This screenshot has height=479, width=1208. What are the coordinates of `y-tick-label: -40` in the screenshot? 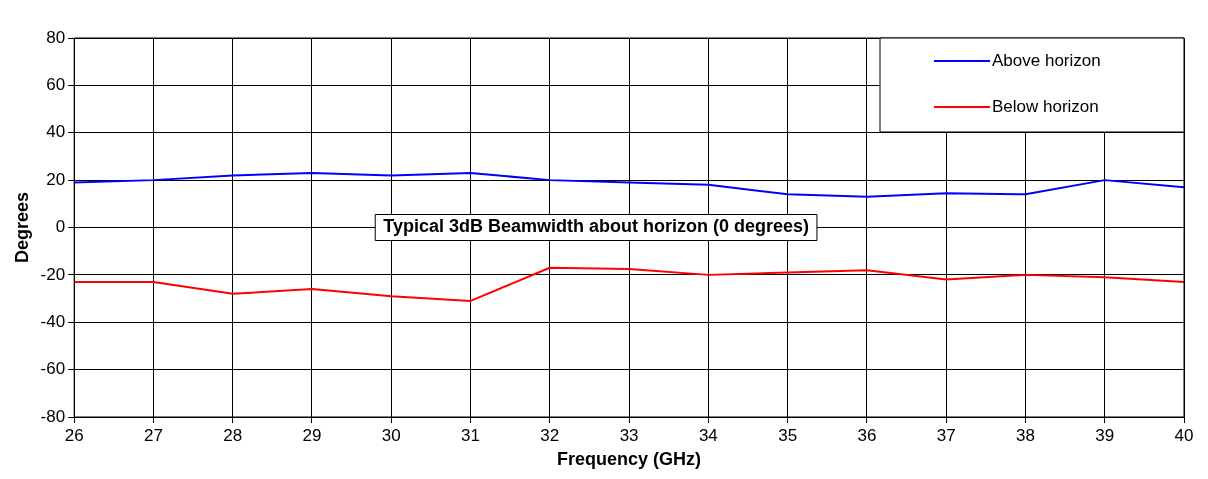 It's located at (53, 321).